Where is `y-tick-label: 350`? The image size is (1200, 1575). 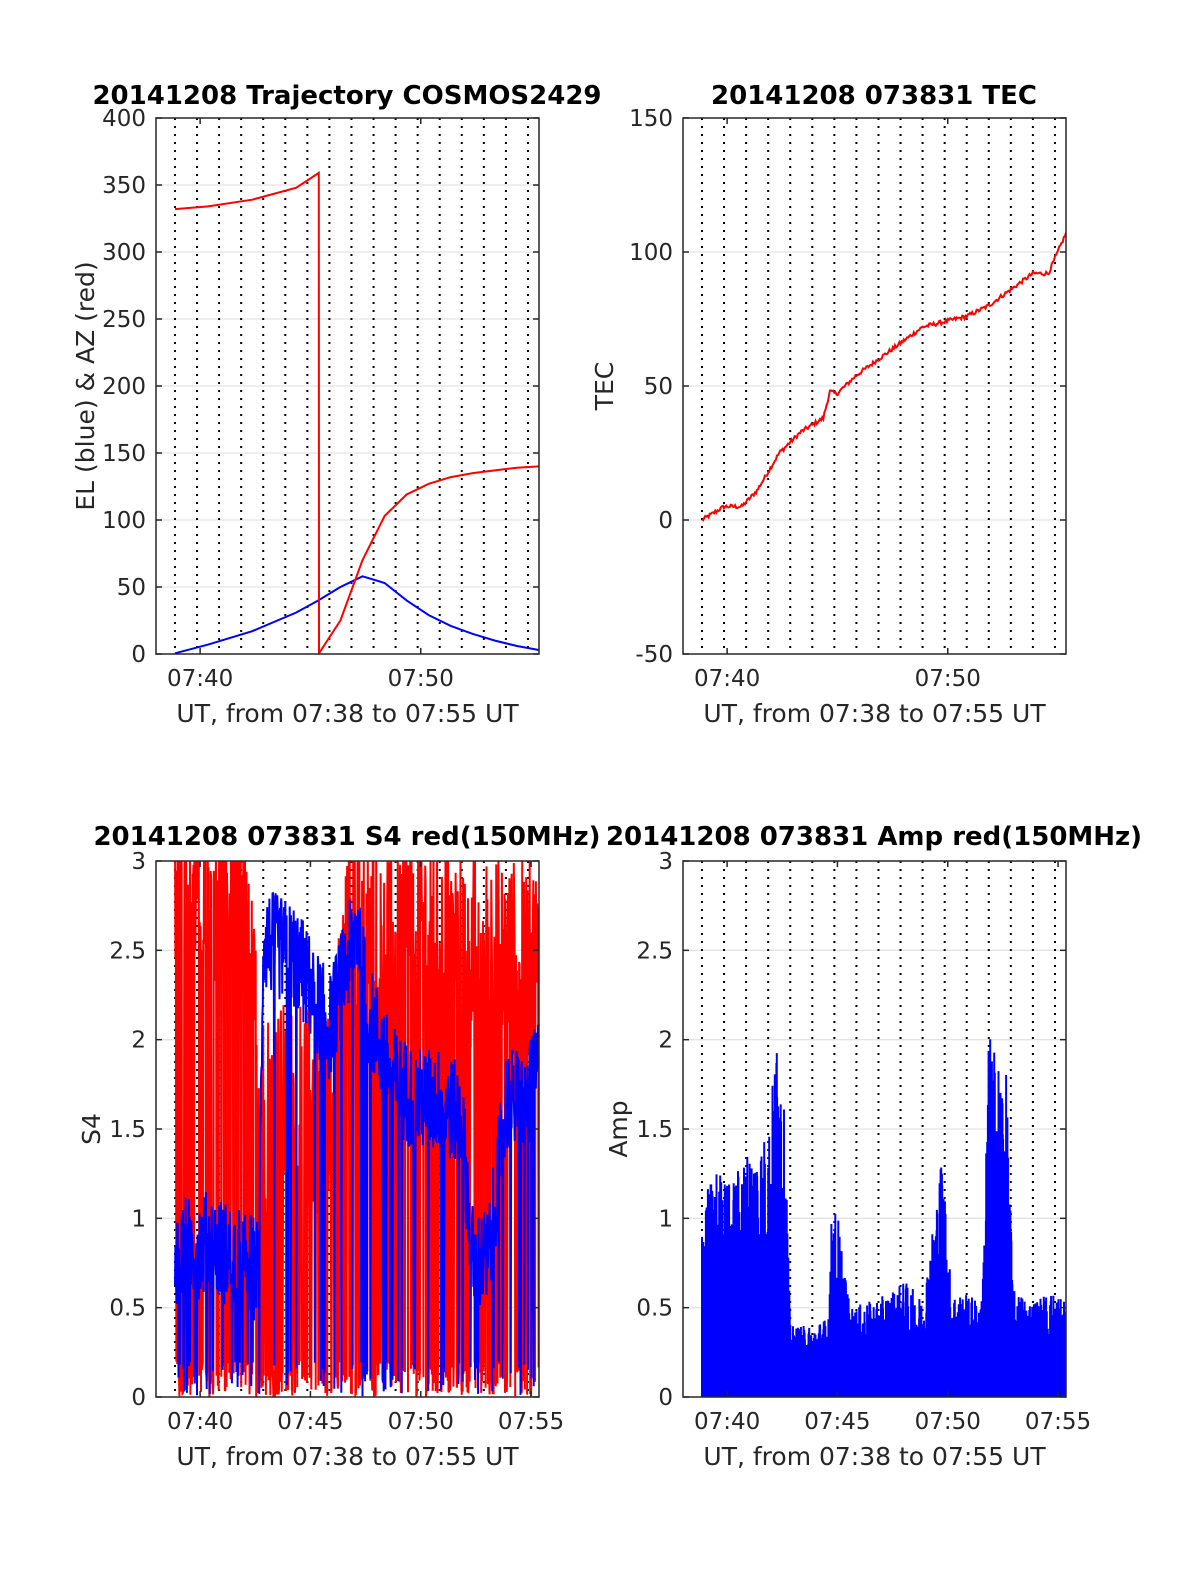
y-tick-label: 350 is located at coordinates (124, 186).